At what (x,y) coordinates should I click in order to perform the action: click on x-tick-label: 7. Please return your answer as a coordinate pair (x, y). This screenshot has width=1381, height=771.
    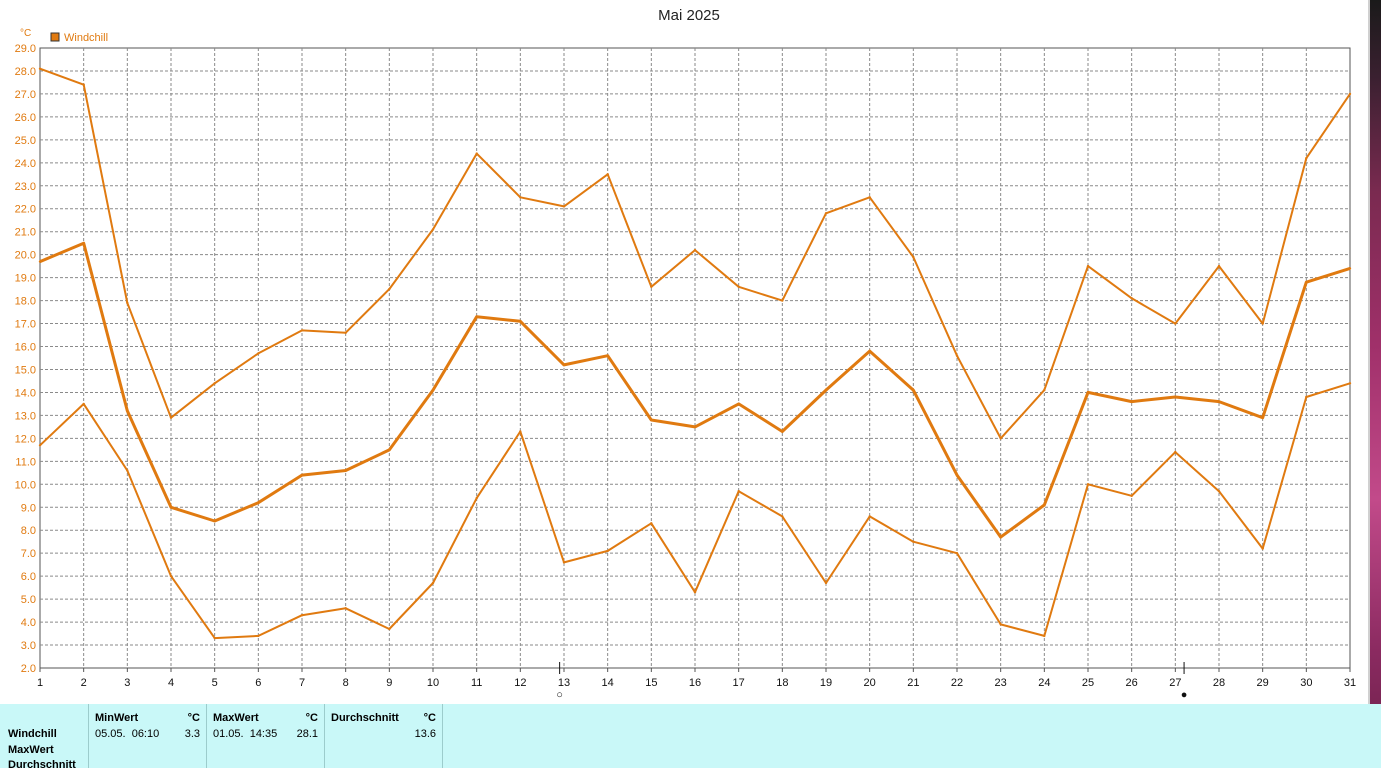
    Looking at the image, I should click on (302, 683).